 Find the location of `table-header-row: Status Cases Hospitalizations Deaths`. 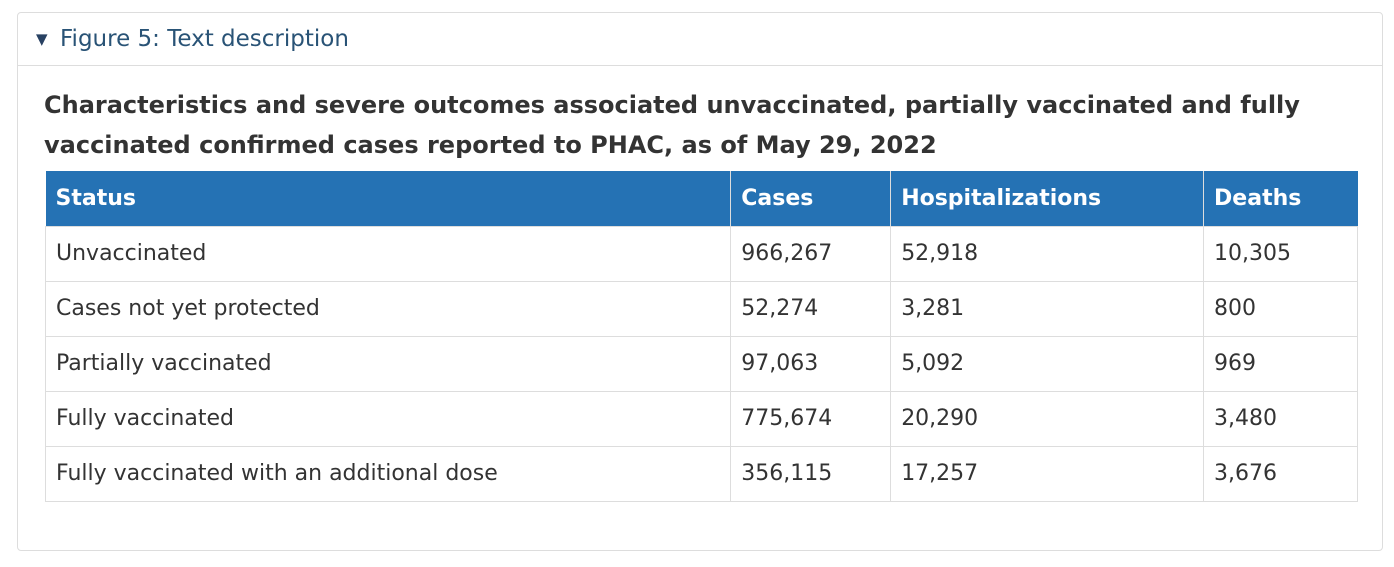

table-header-row: Status Cases Hospitalizations Deaths is located at coordinates (701, 198).